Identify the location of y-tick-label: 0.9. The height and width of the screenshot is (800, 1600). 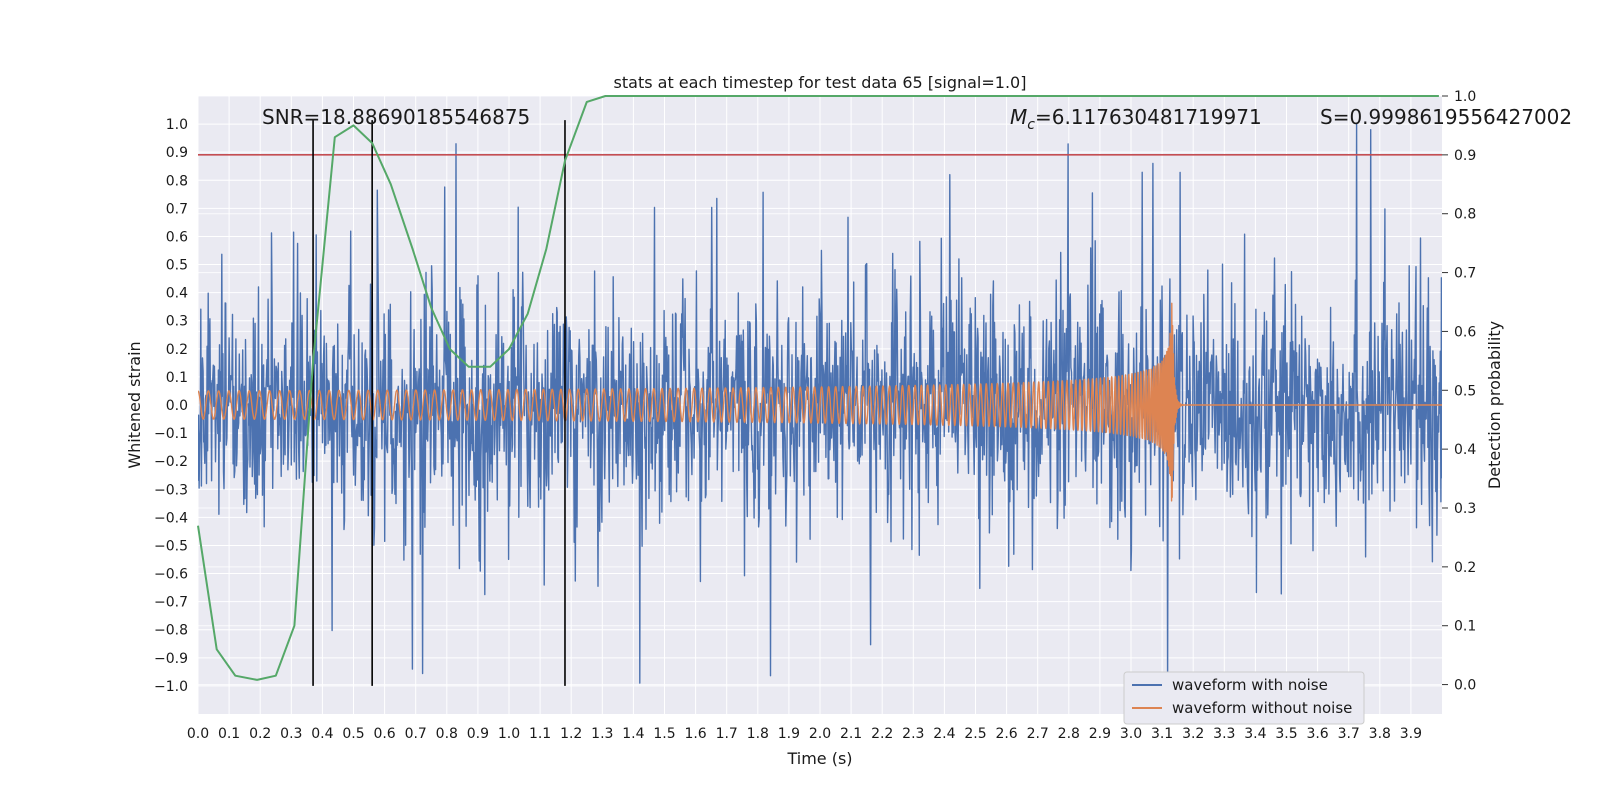
(177, 153).